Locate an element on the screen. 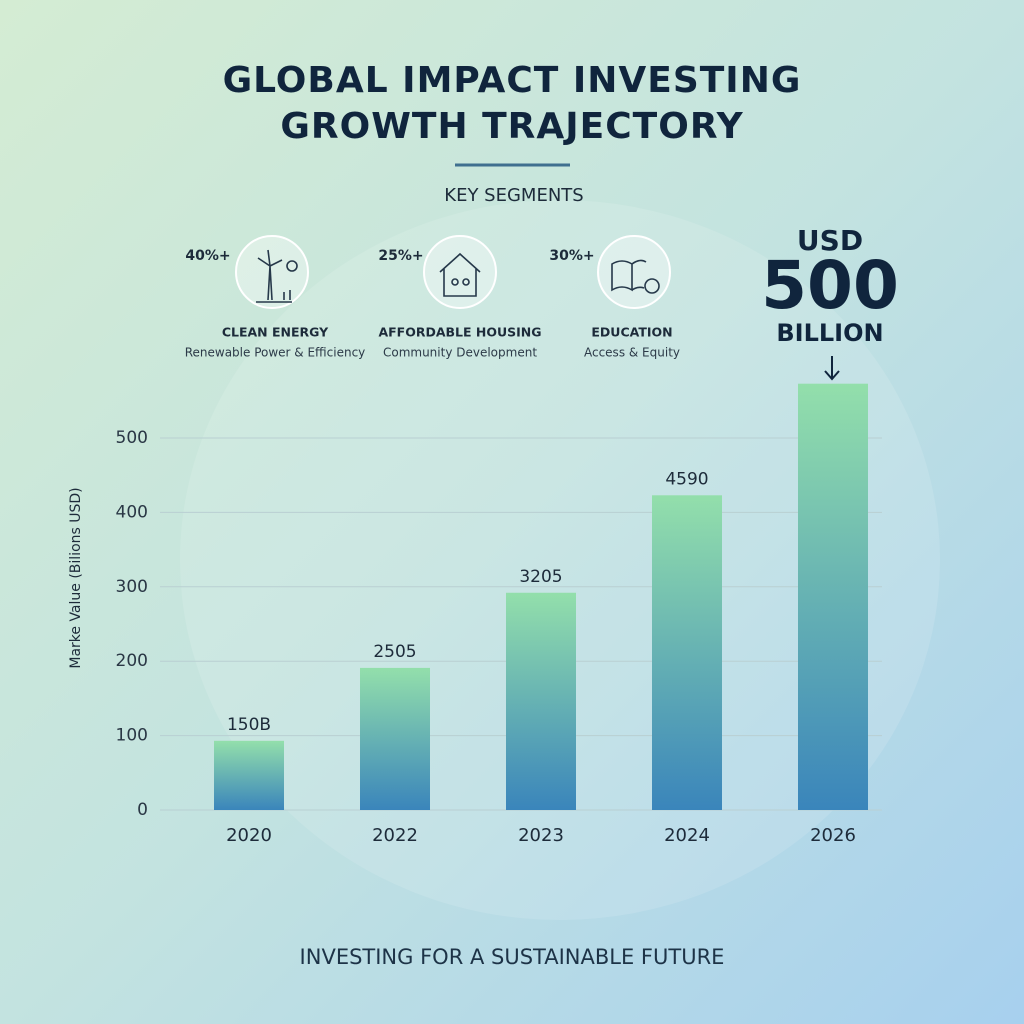 The image size is (1024, 1024). y-tick-label: 100 is located at coordinates (132, 736).